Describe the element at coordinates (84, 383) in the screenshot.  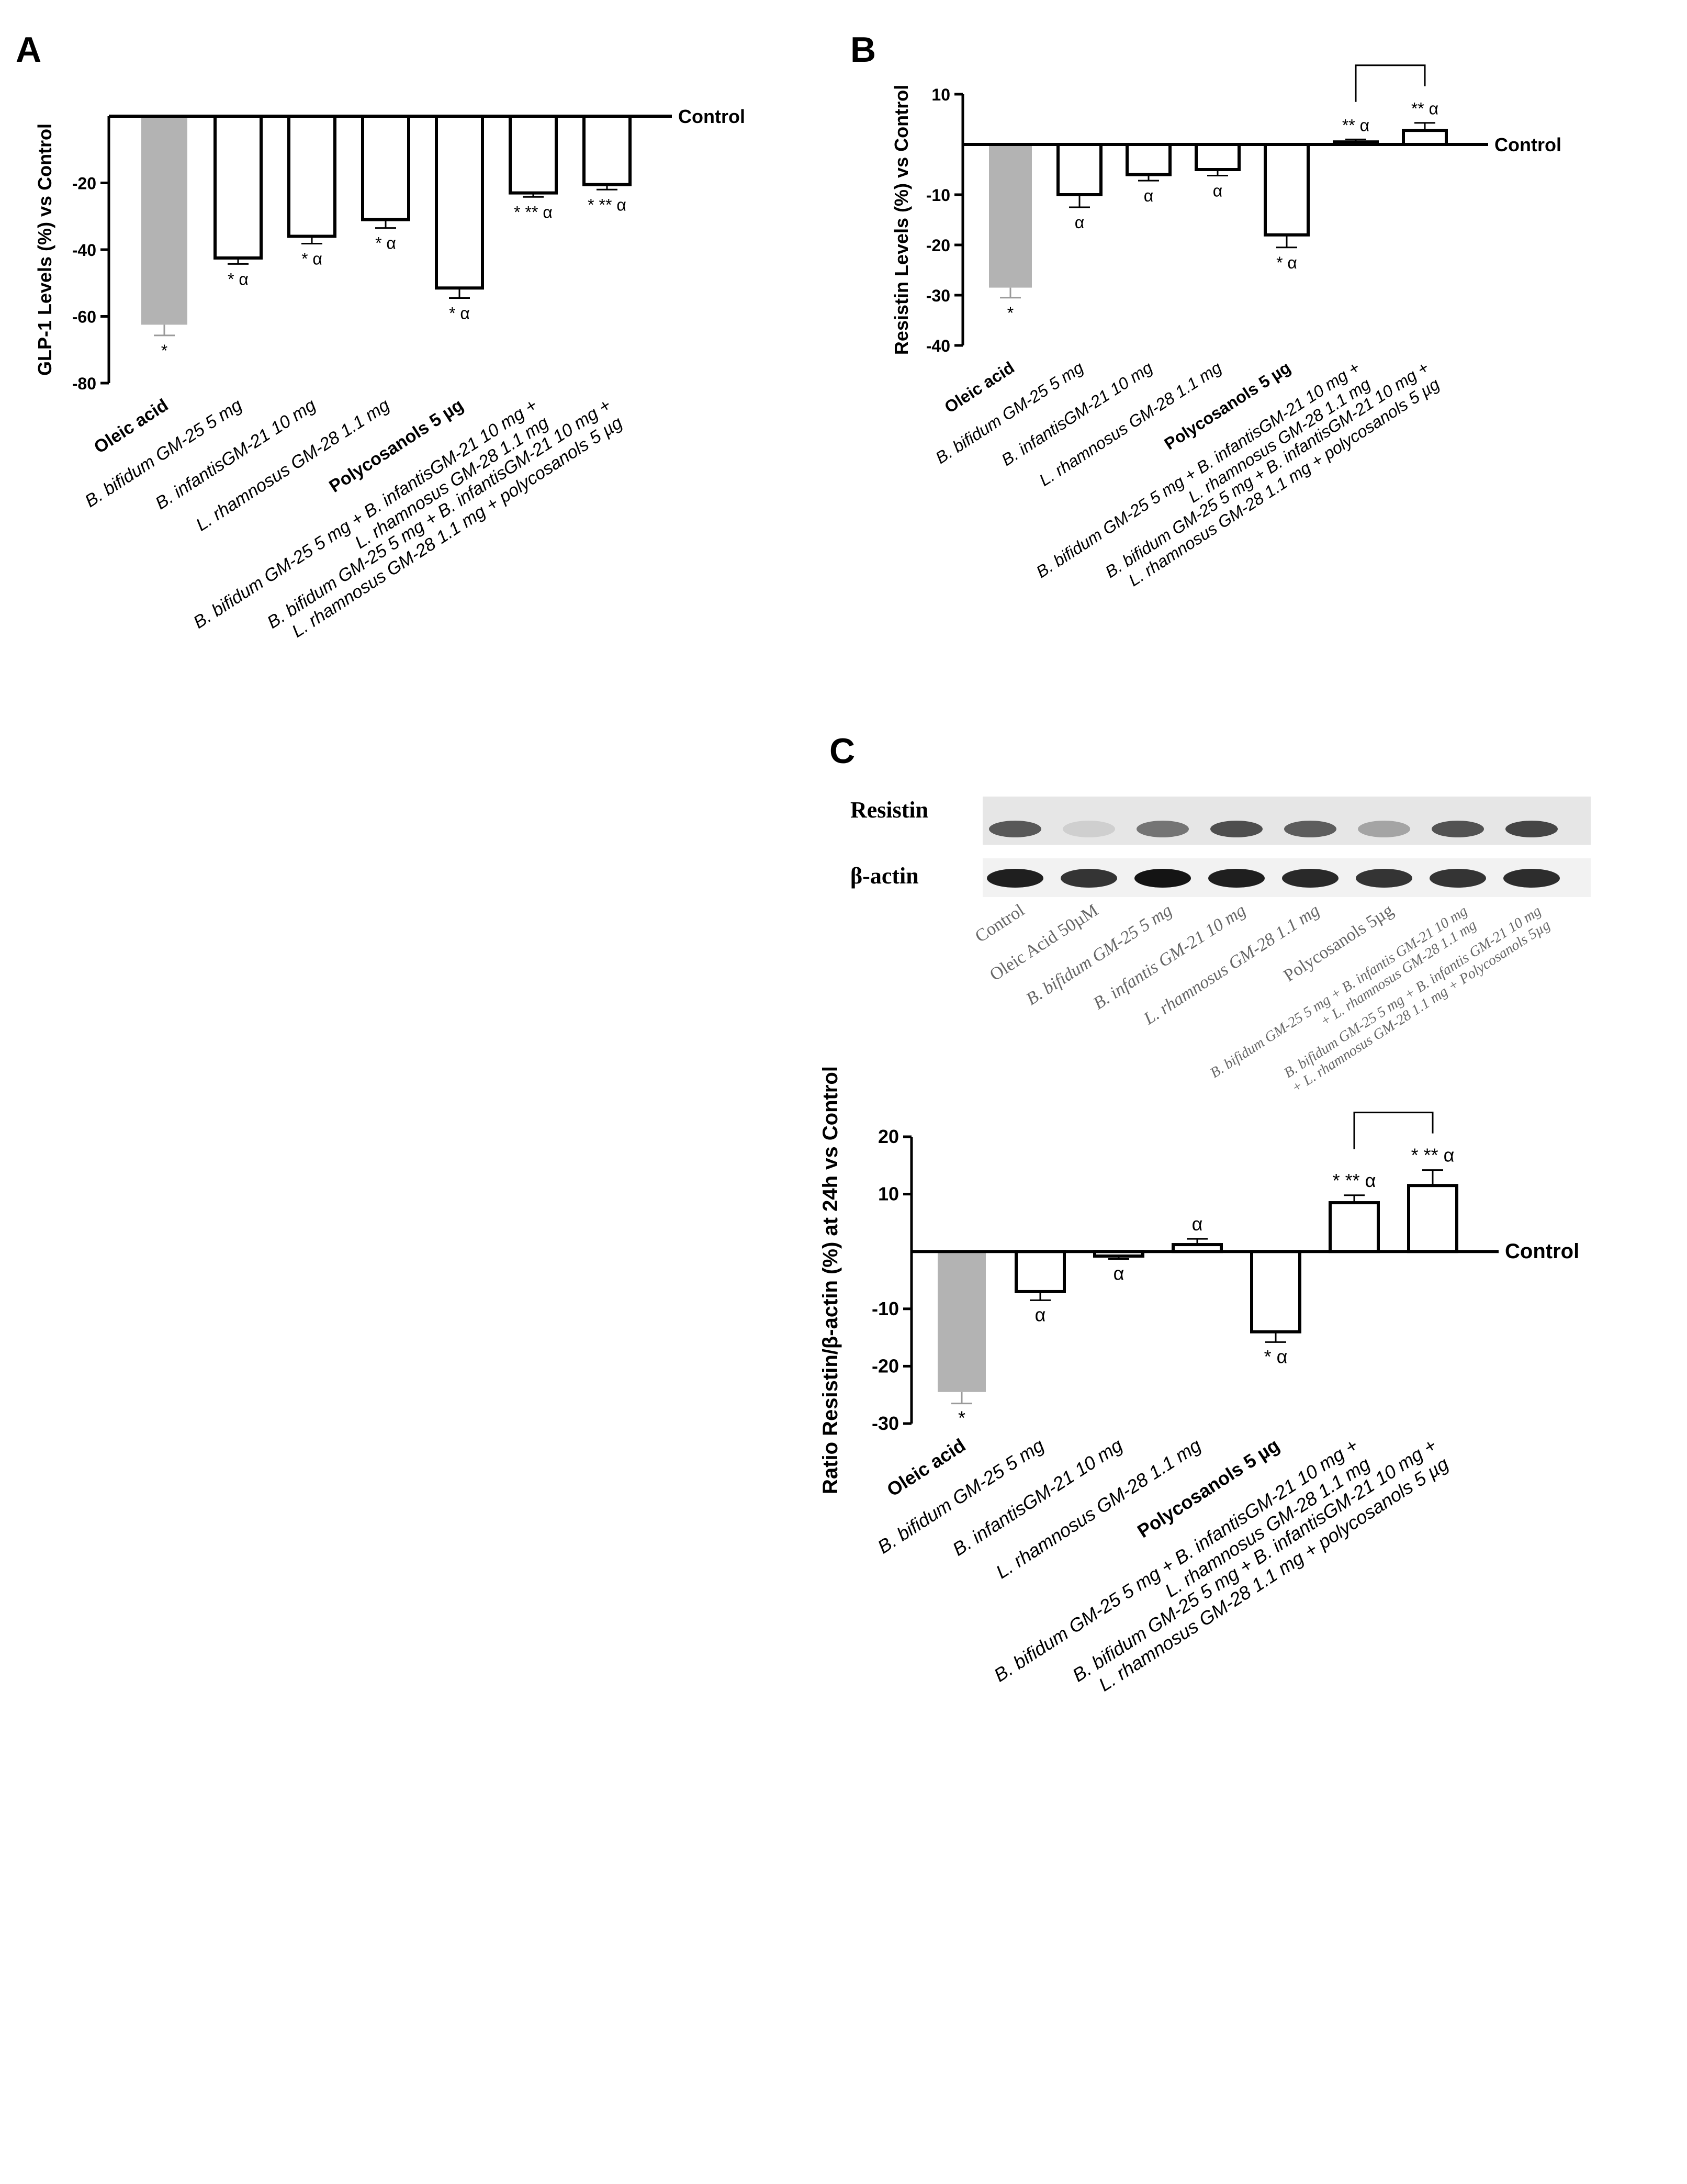
I see `y-tick-label: -80` at that location.